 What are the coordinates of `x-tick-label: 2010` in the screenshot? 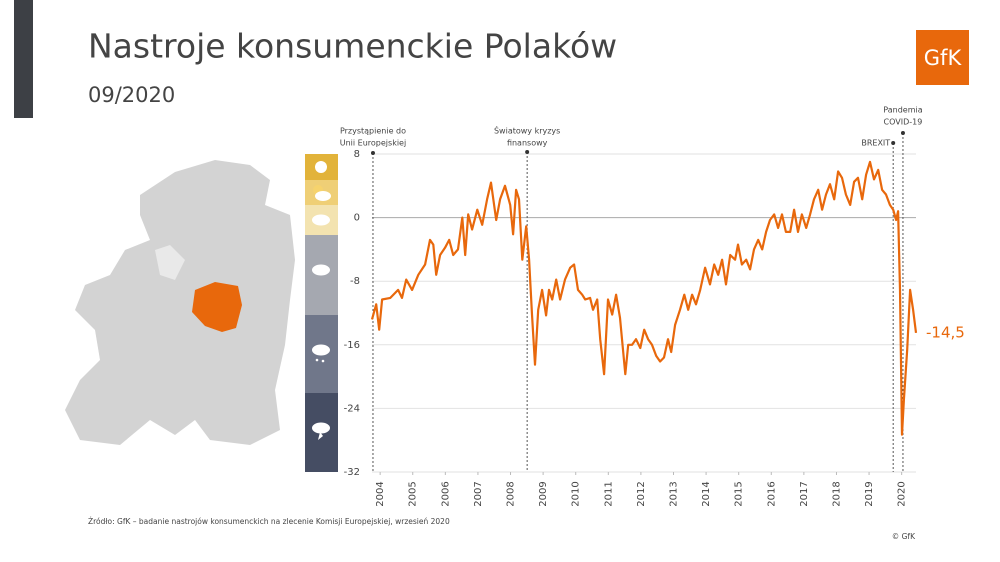 It's located at (576, 493).